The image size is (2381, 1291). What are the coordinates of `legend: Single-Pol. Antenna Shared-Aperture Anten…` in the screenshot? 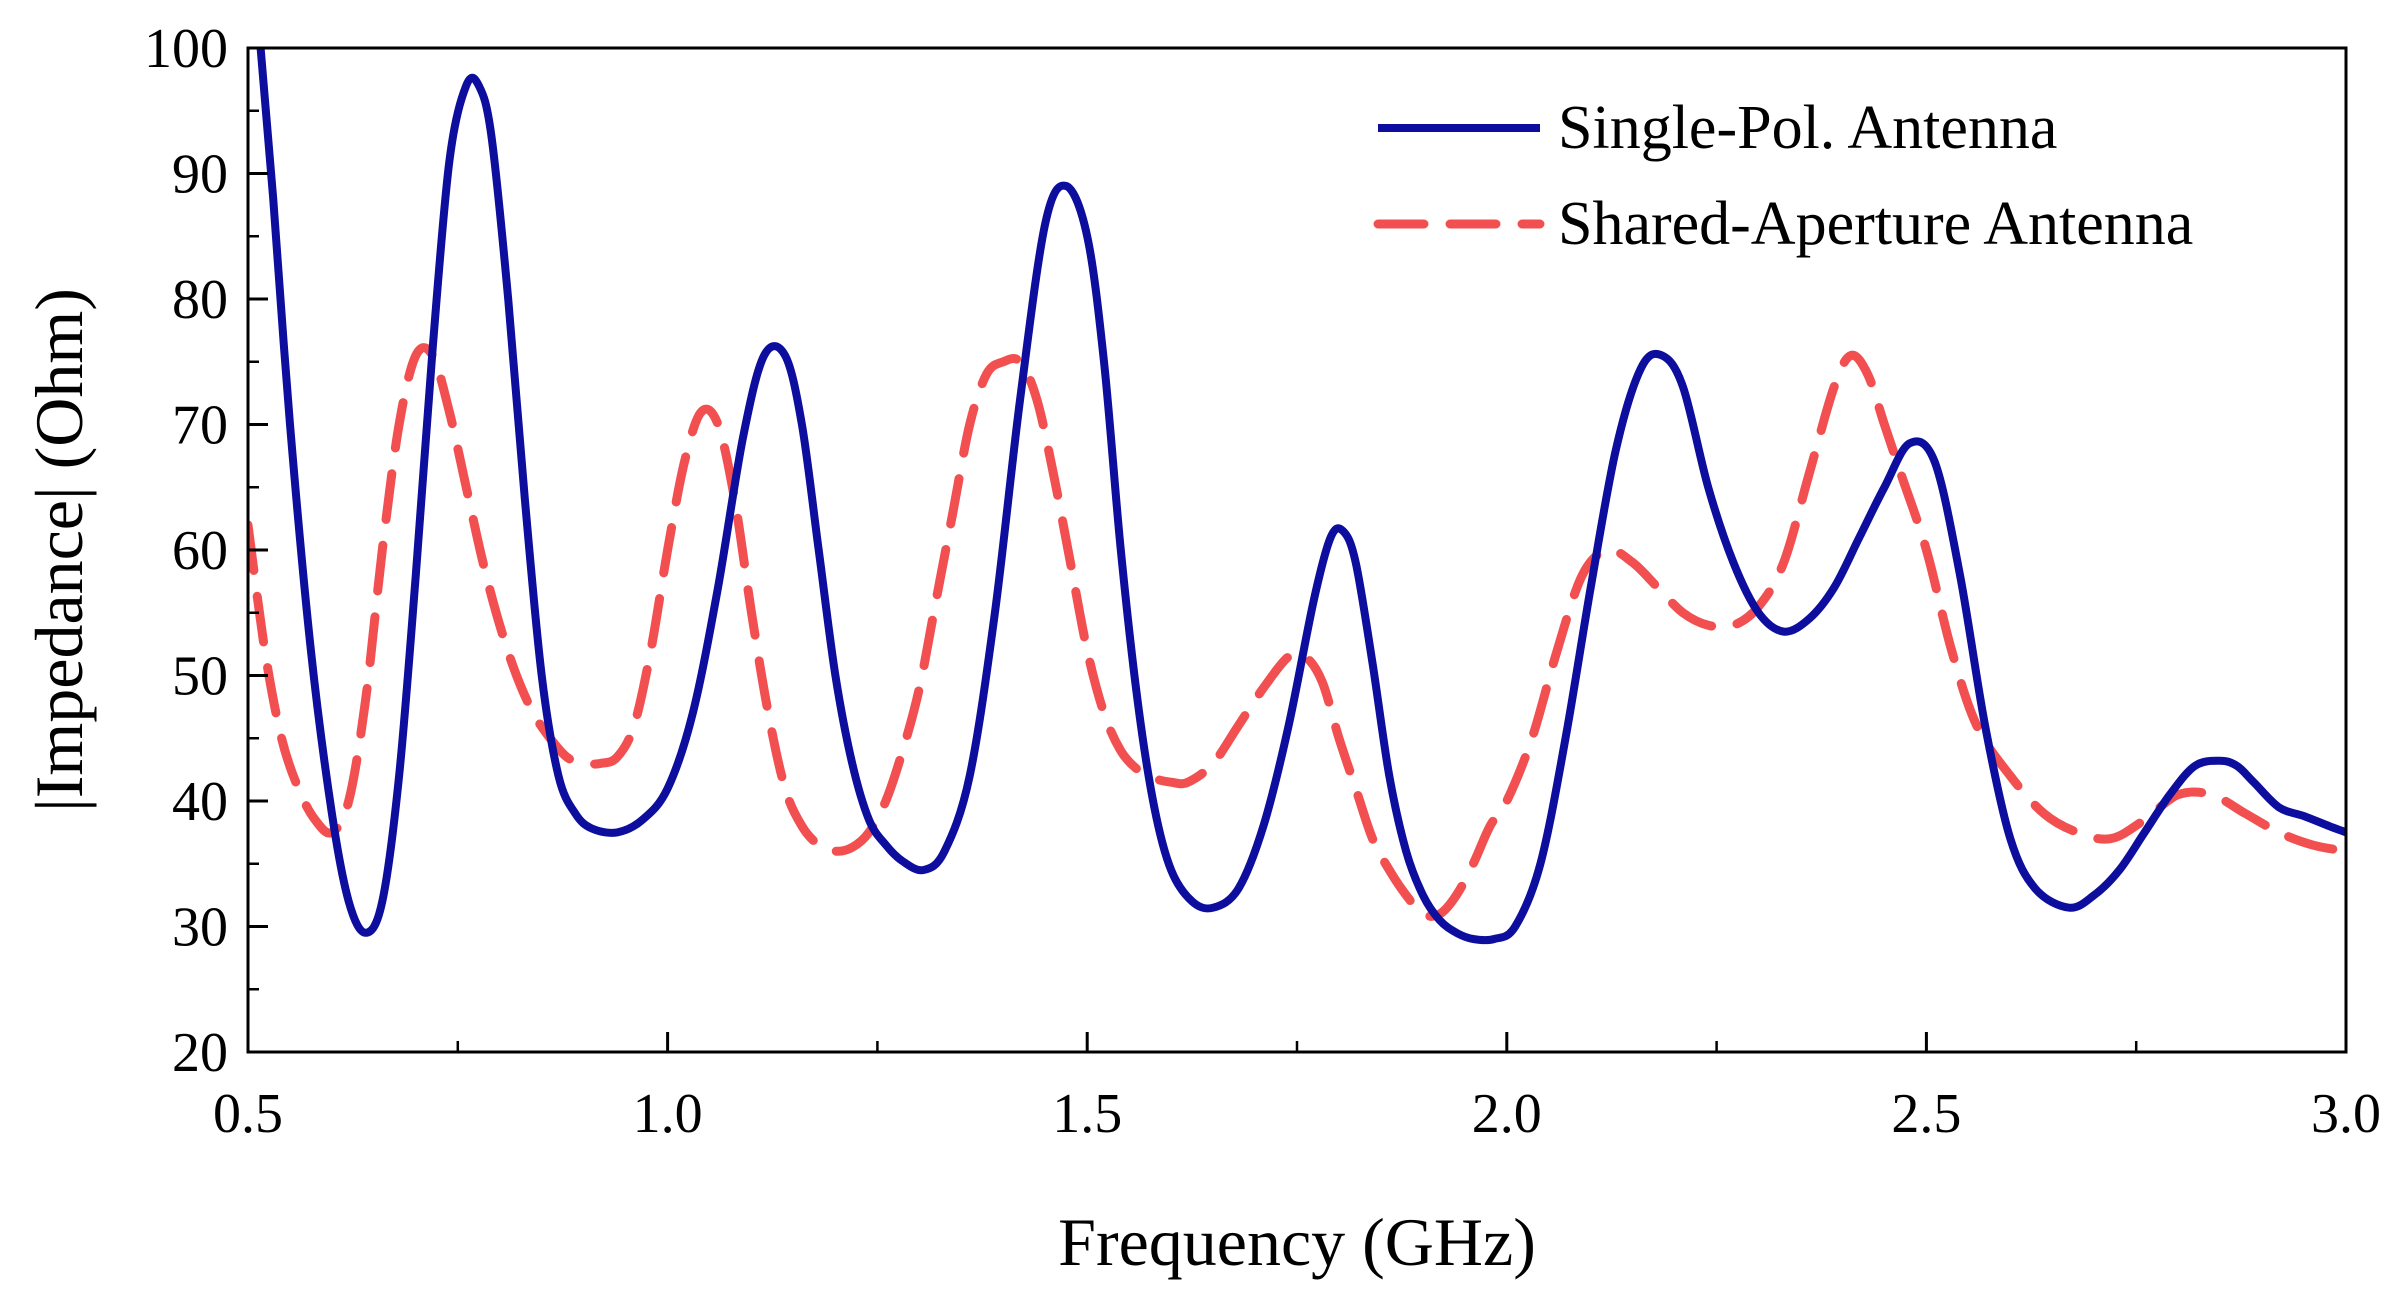 It's located at (1783, 176).